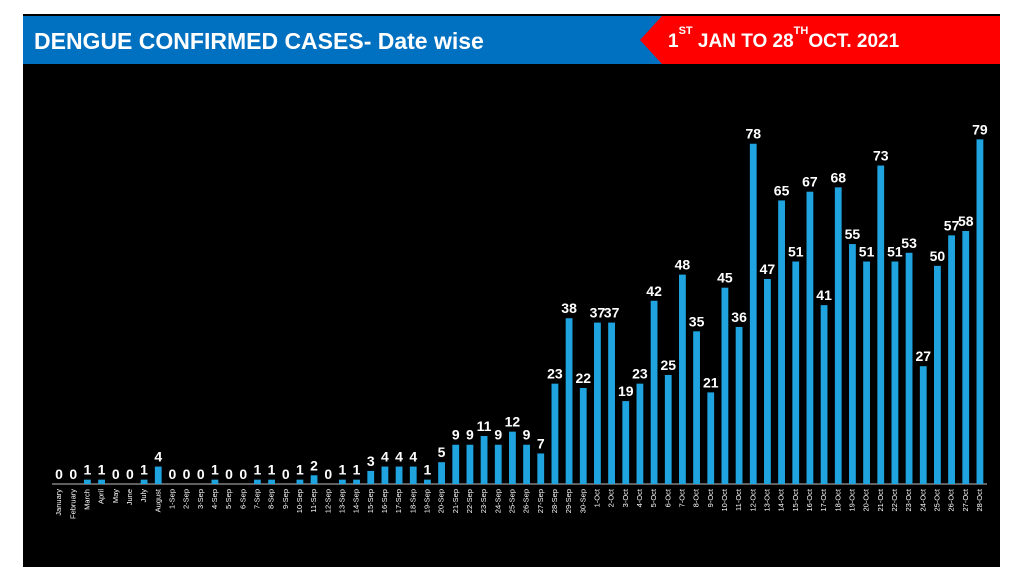  What do you see at coordinates (626, 391) in the screenshot?
I see `data-label-3-Oct: 19` at bounding box center [626, 391].